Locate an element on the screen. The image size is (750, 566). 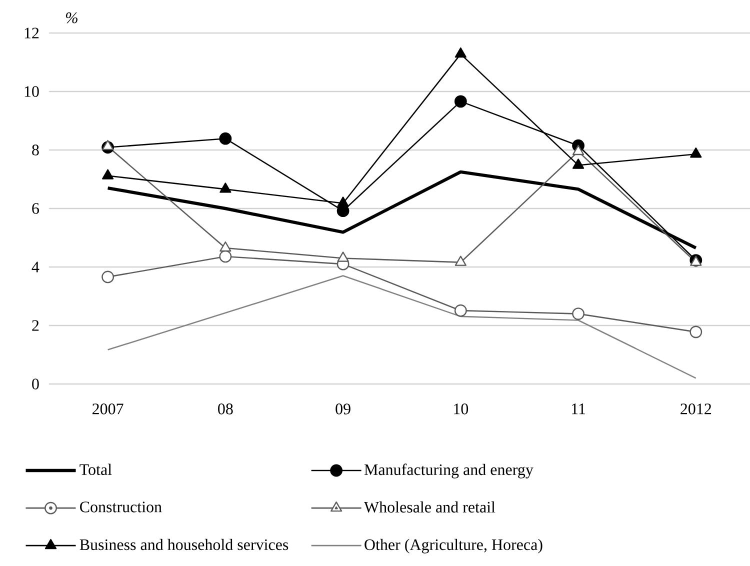
y-tick-label: 0 is located at coordinates (35, 384).